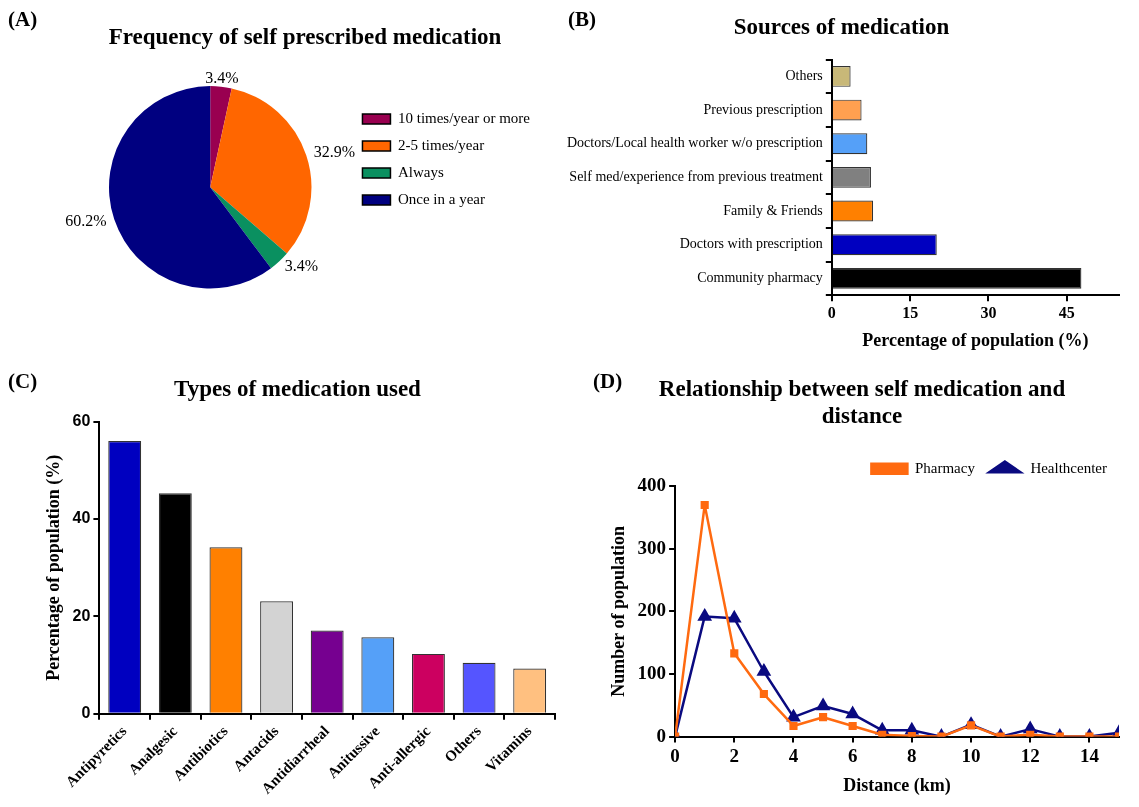 The image size is (1139, 807). Describe the element at coordinates (793, 755) in the screenshot. I see `x-tick-label: 4` at that location.